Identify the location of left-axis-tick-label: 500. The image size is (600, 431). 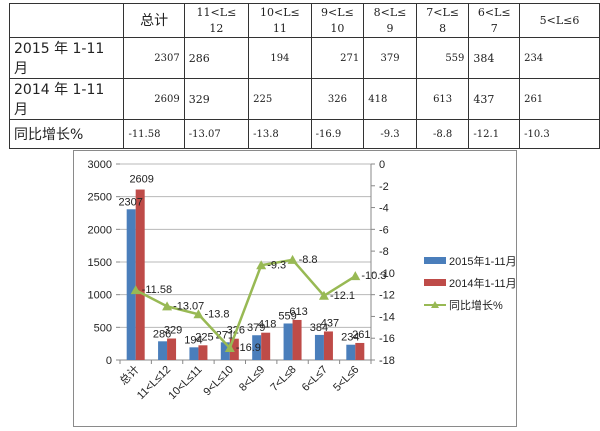
(103, 328).